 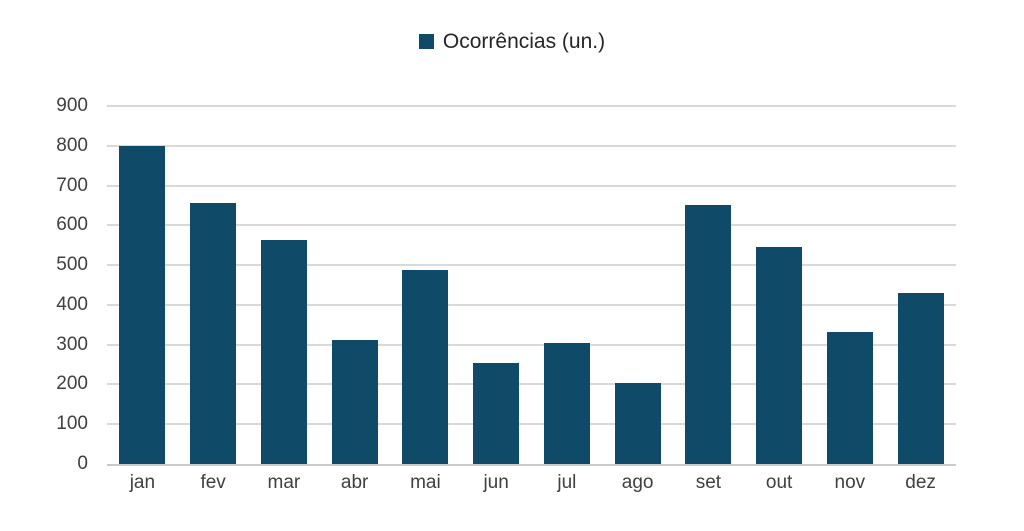 I want to click on y-tick-label: 900, so click(x=72, y=105).